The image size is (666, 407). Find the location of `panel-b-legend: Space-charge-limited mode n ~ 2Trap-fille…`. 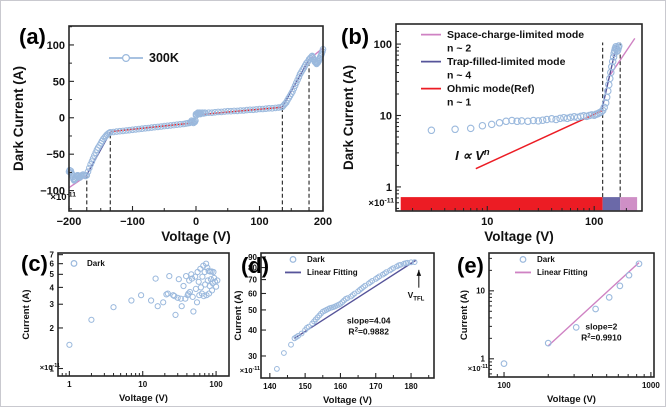

panel-b-legend: Space-charge-limited mode n ~ 2Trap-fille… is located at coordinates (502, 69).